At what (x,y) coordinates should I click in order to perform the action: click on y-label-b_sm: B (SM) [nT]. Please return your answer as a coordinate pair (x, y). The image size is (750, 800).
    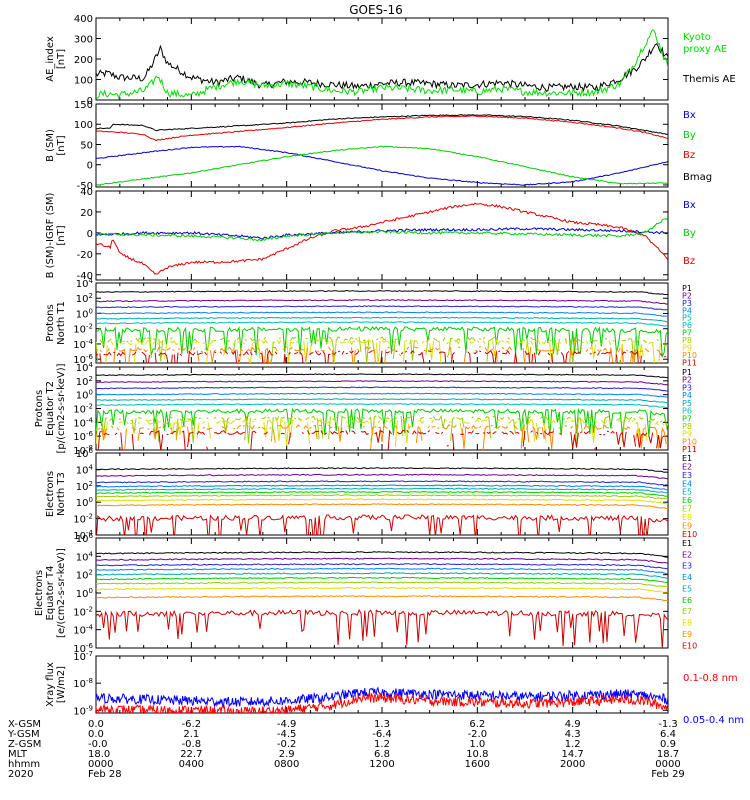
    Looking at the image, I should click on (56, 145).